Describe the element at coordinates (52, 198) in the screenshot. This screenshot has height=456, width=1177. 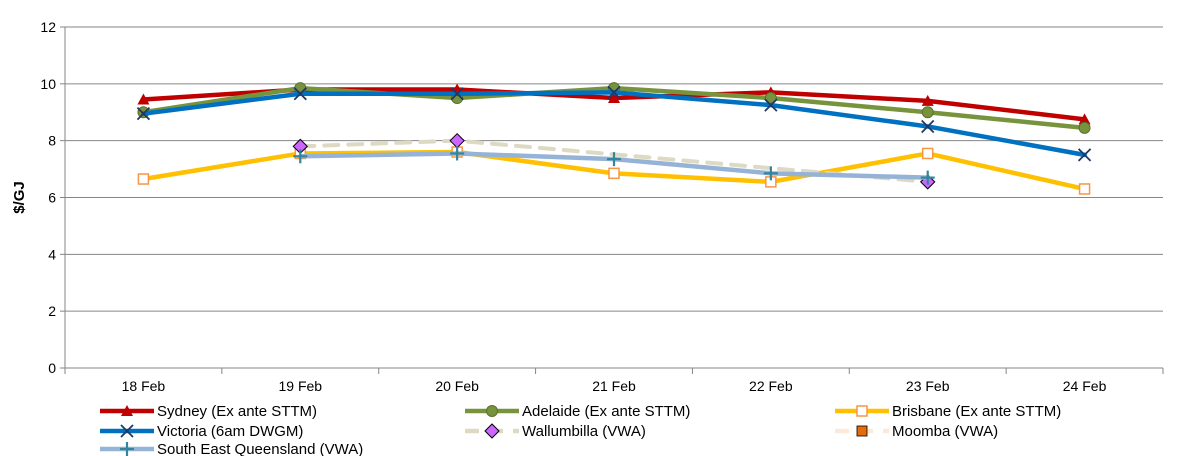
I see `y-tick-label: 6` at that location.